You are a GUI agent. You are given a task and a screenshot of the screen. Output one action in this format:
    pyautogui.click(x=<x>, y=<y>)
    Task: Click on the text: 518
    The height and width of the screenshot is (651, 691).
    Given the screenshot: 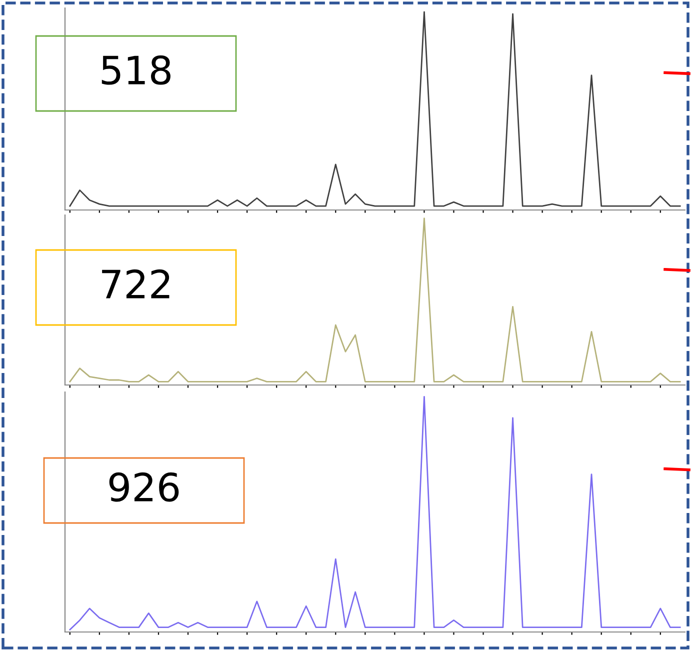 What is the action you would take?
    pyautogui.click(x=136, y=70)
    